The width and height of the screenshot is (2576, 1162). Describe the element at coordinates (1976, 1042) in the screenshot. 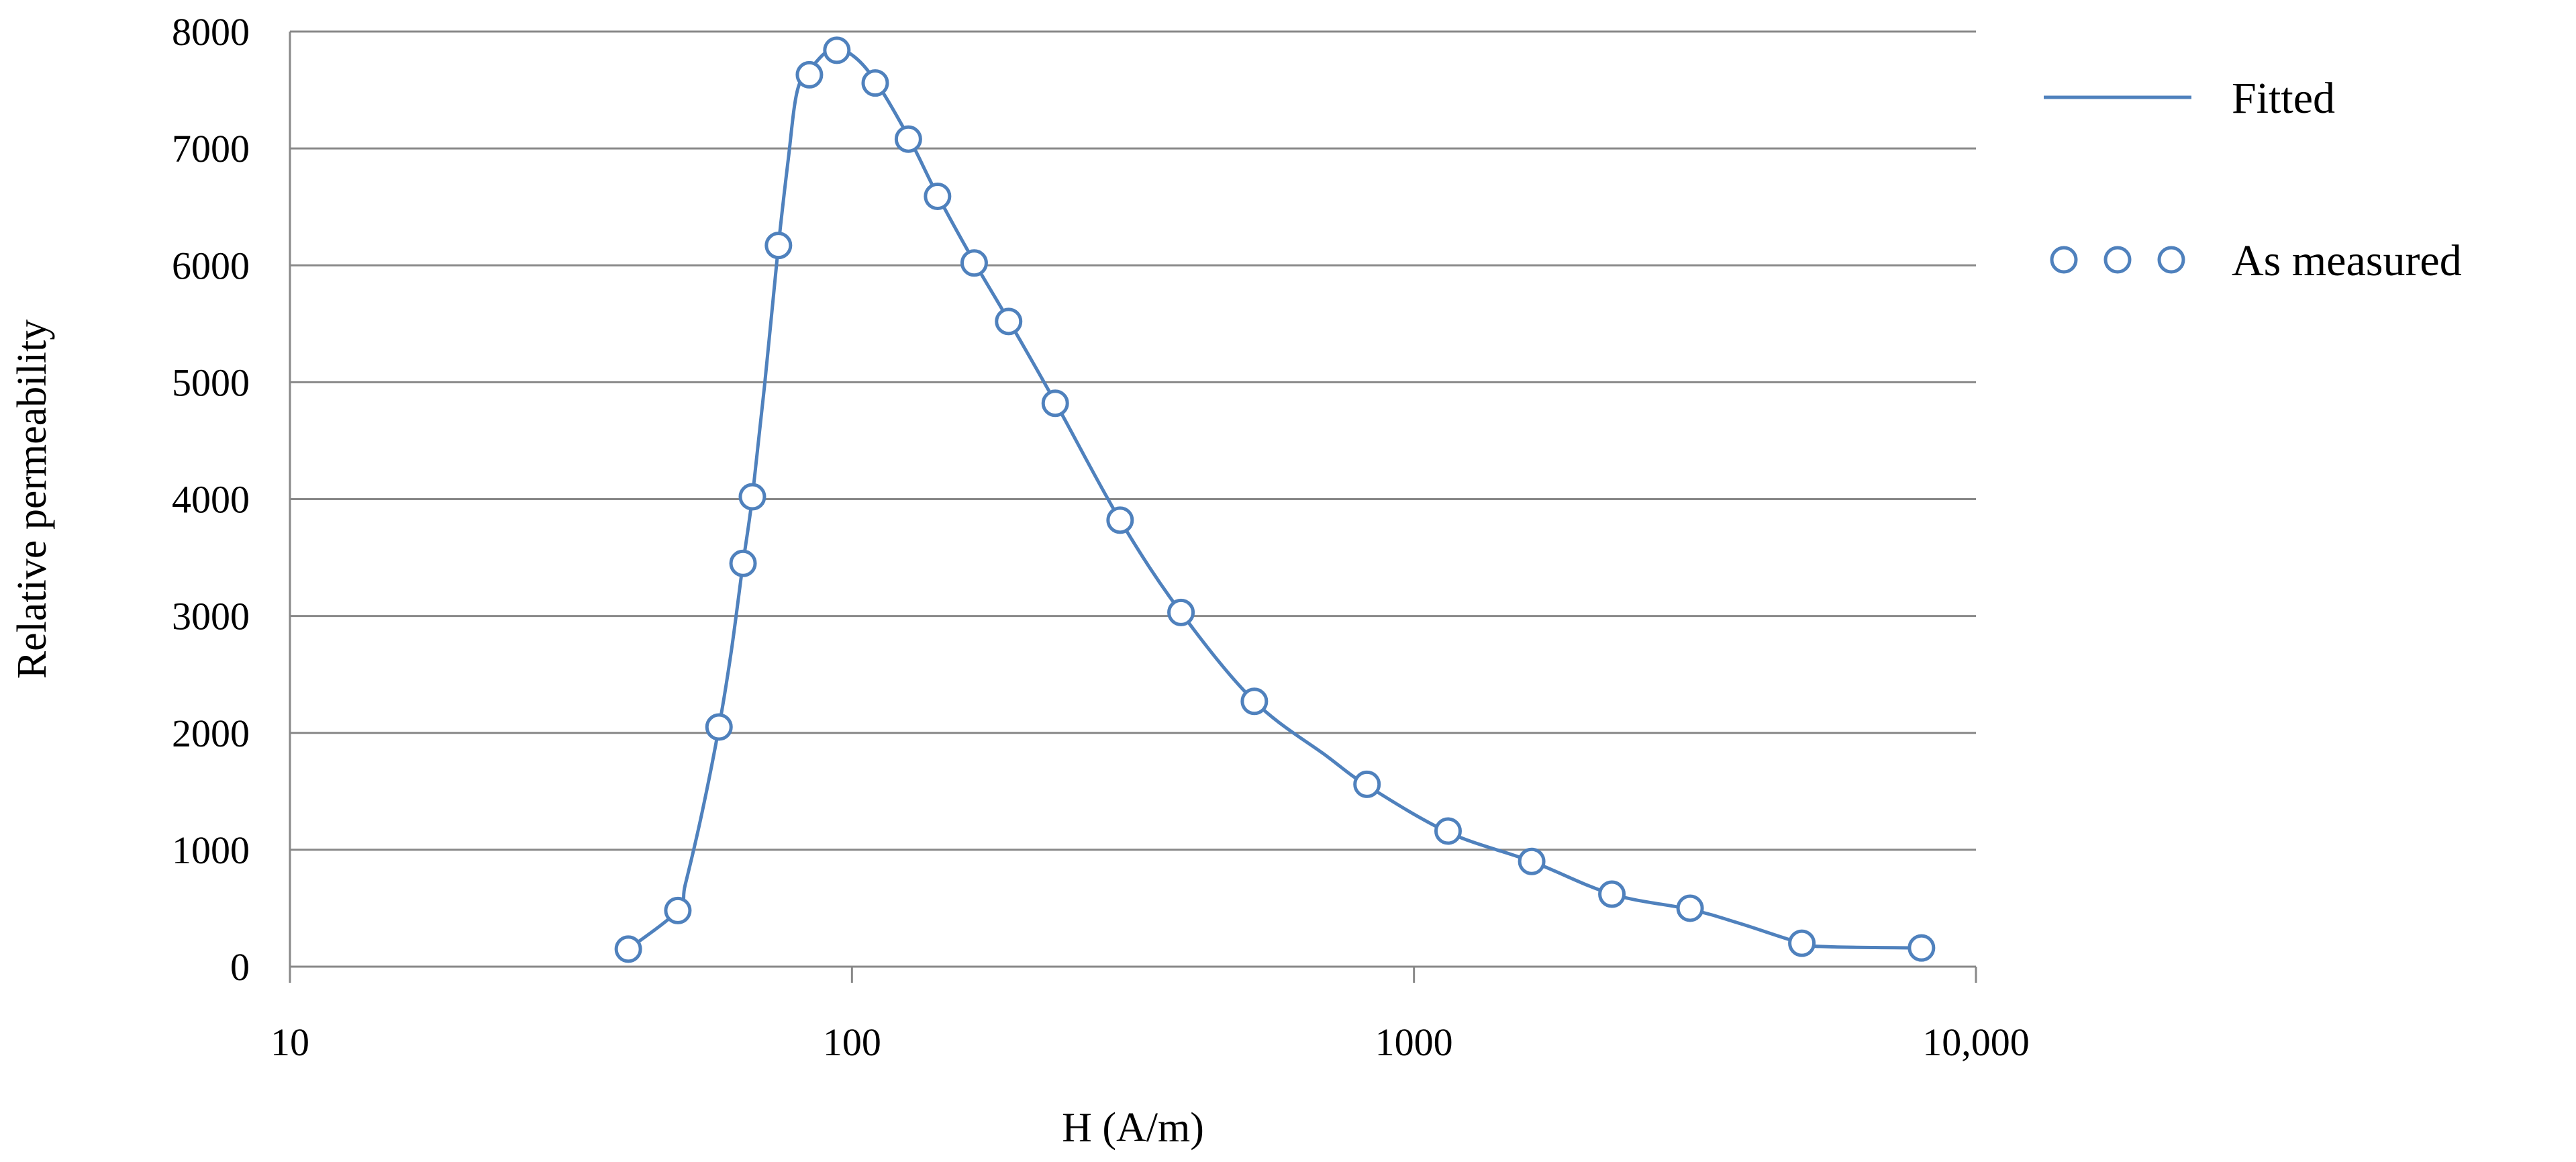

I see `x-tick-label: 10,000` at that location.